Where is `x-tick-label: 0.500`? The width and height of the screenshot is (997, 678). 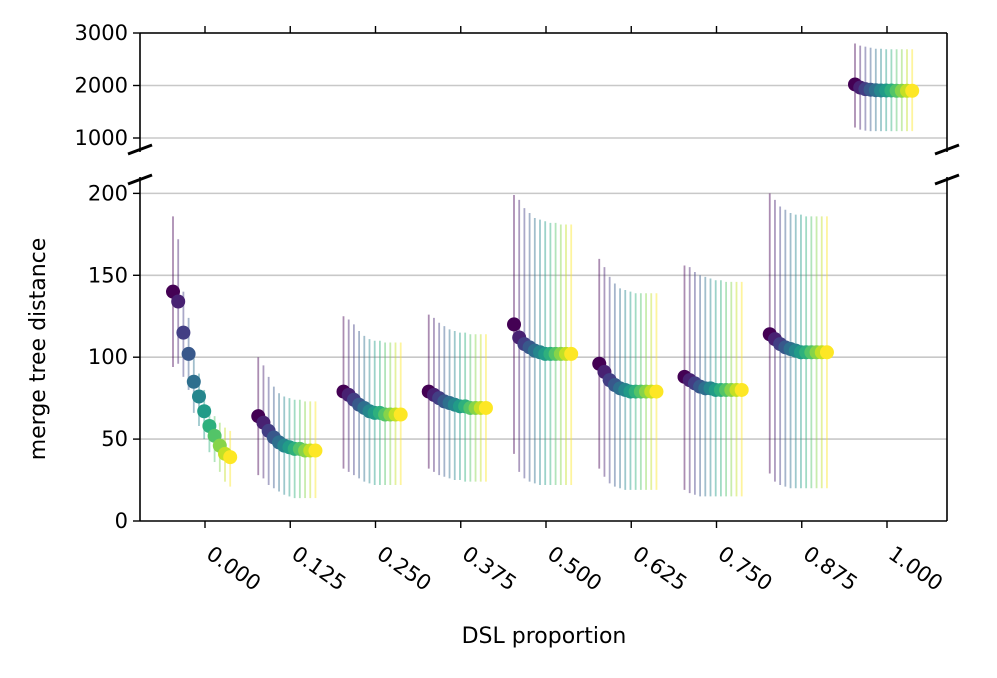
x-tick-label: 0.500 is located at coordinates (574, 568).